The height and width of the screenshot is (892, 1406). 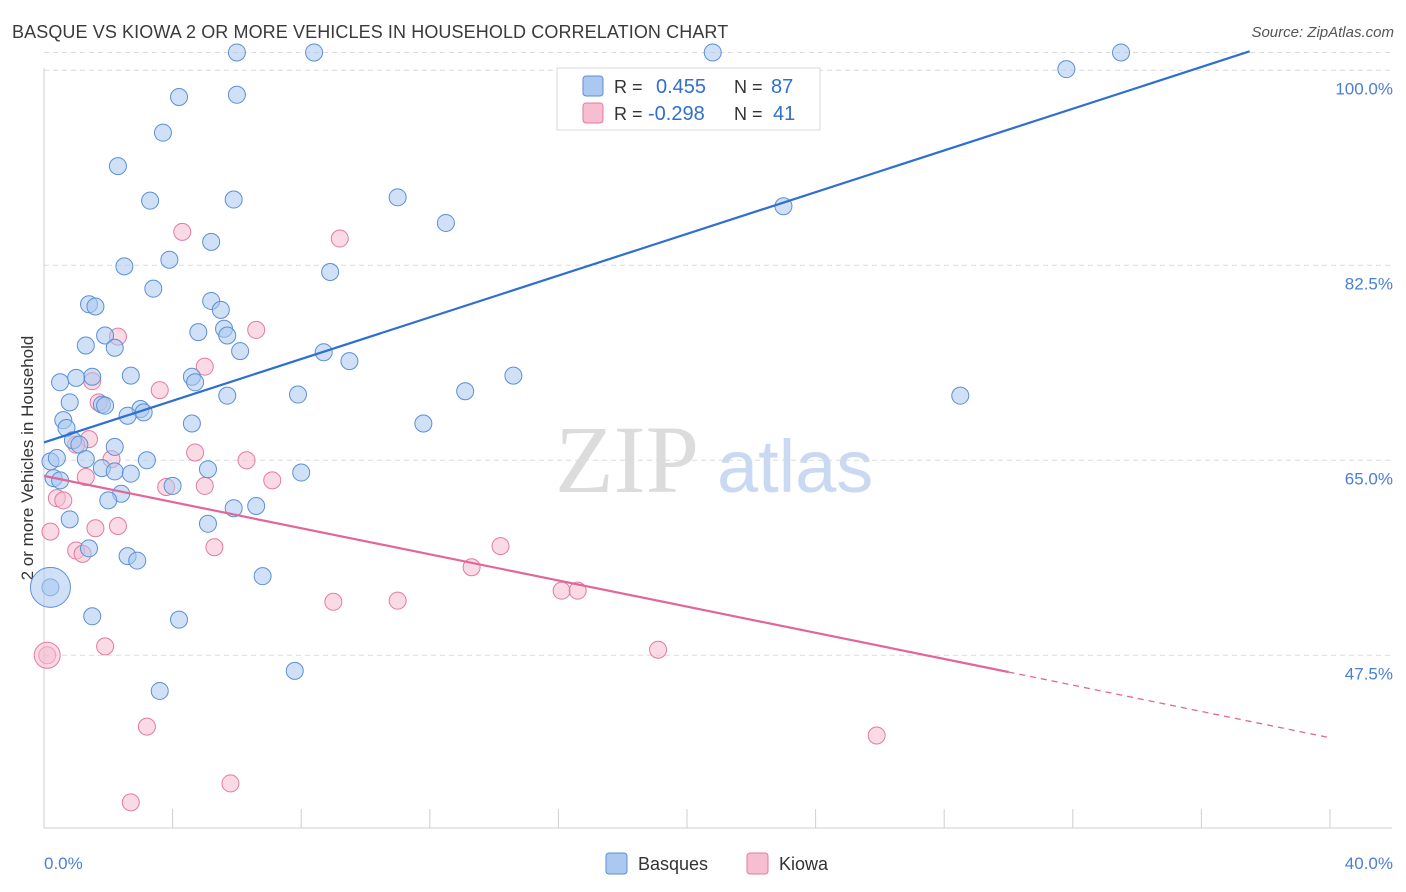 I want to click on legend-n-value-kiowa: 41, so click(x=784, y=114).